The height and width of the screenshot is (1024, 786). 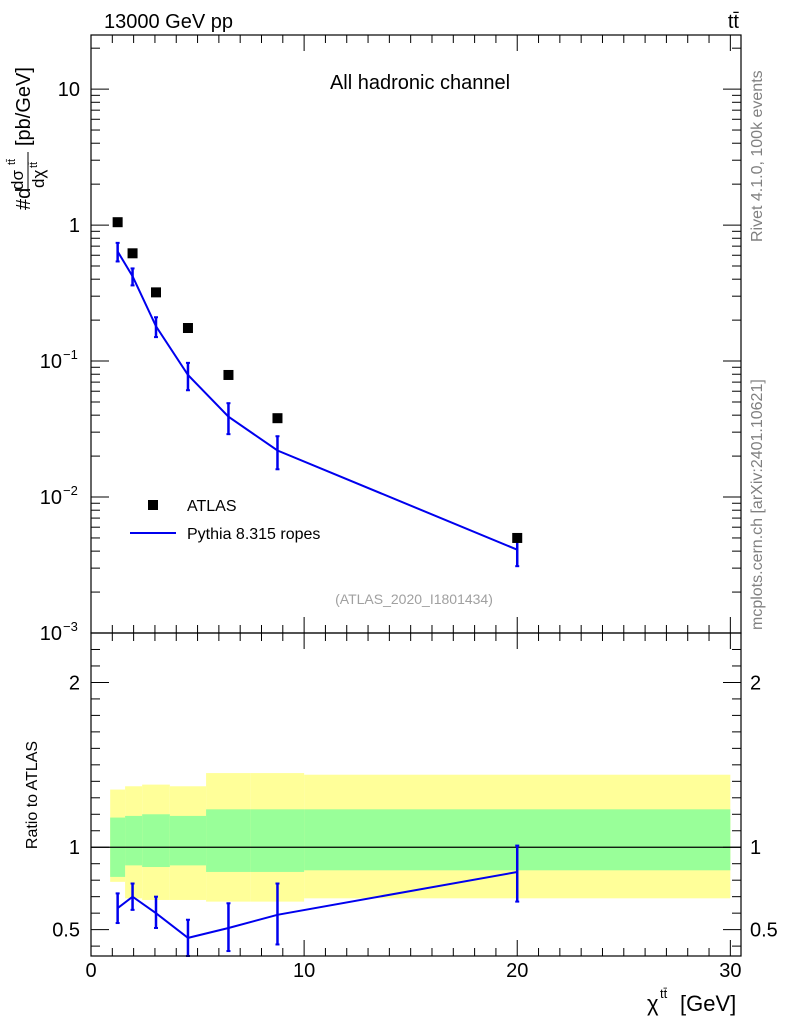 What do you see at coordinates (304, 971) in the screenshot?
I see `x-tick-label: 10` at bounding box center [304, 971].